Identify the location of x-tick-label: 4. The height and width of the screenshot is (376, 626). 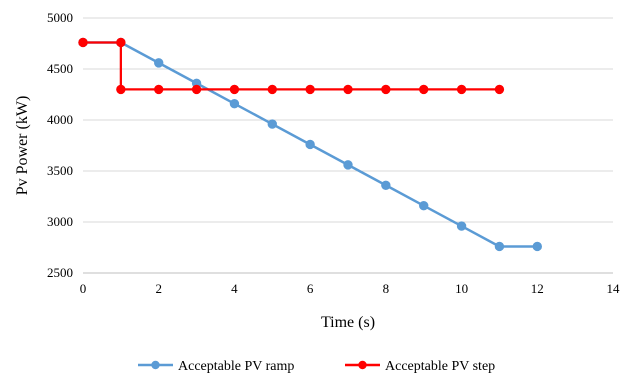
(234, 288).